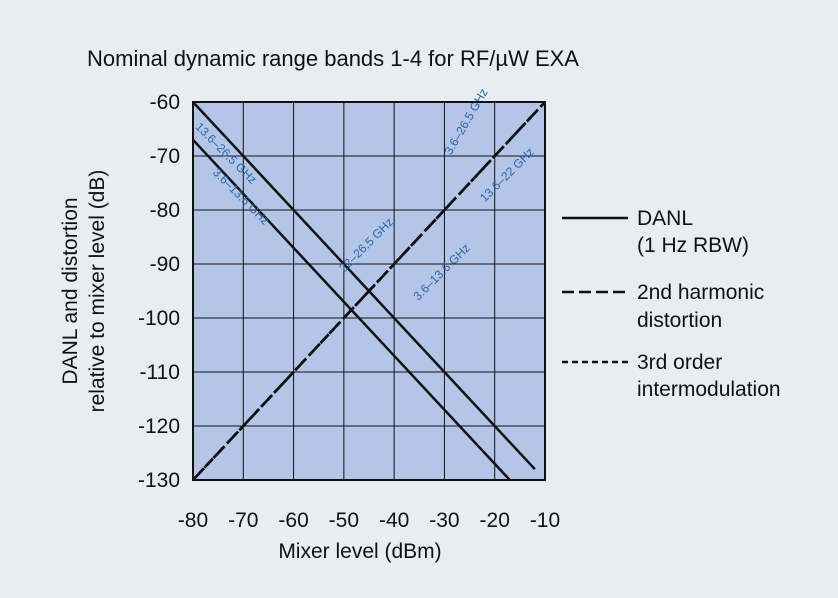 Image resolution: width=838 pixels, height=598 pixels. I want to click on legend-danl-line-2: (1 Hz RBW), so click(693, 245).